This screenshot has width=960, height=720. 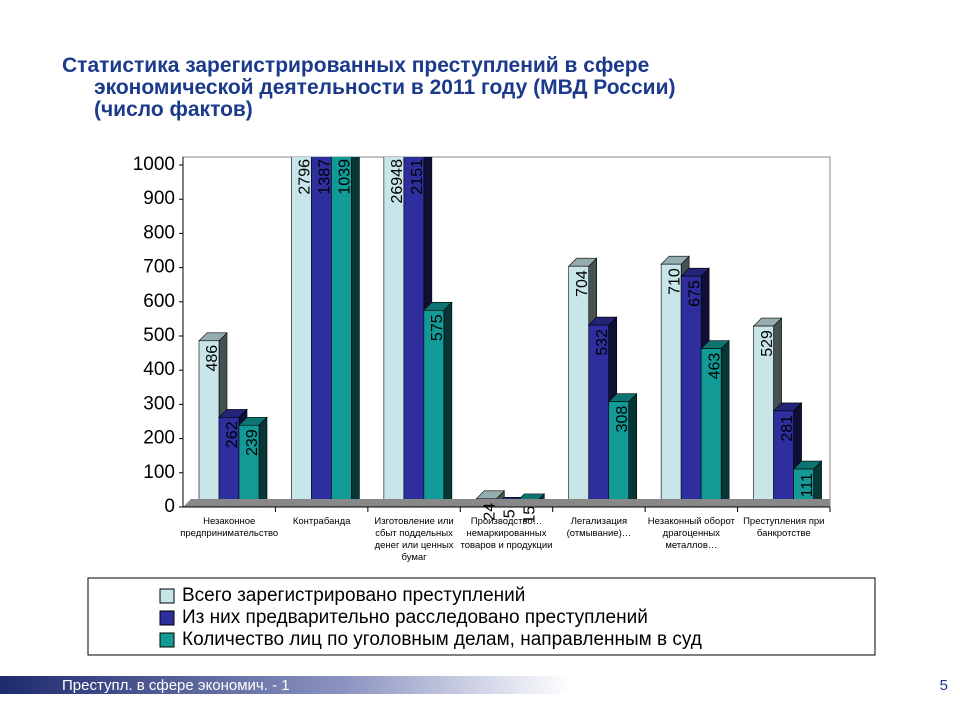 What do you see at coordinates (229, 527) in the screenshot?
I see `x-tick-label: Незаконное предпринимательство` at bounding box center [229, 527].